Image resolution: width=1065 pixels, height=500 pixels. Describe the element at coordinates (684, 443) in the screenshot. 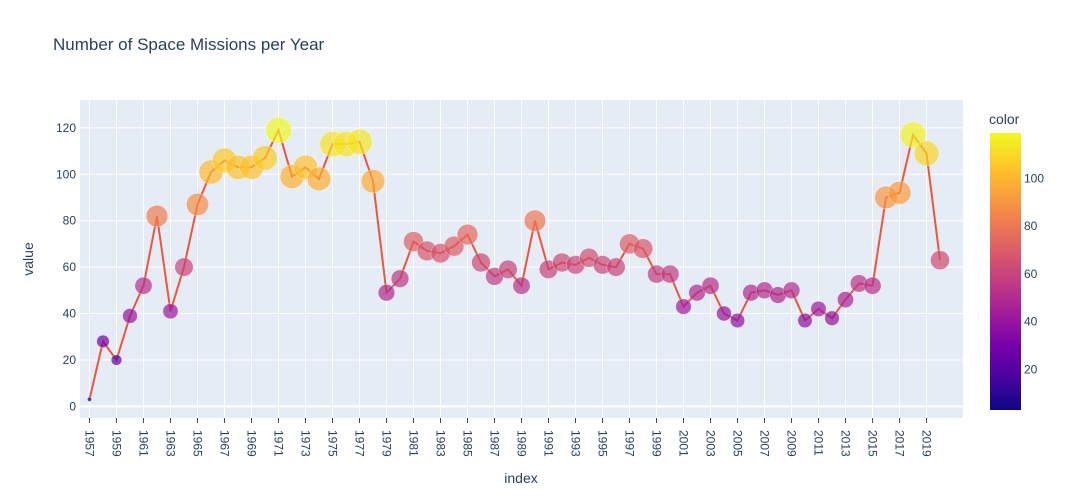

I see `x-tick-label: 2001` at that location.